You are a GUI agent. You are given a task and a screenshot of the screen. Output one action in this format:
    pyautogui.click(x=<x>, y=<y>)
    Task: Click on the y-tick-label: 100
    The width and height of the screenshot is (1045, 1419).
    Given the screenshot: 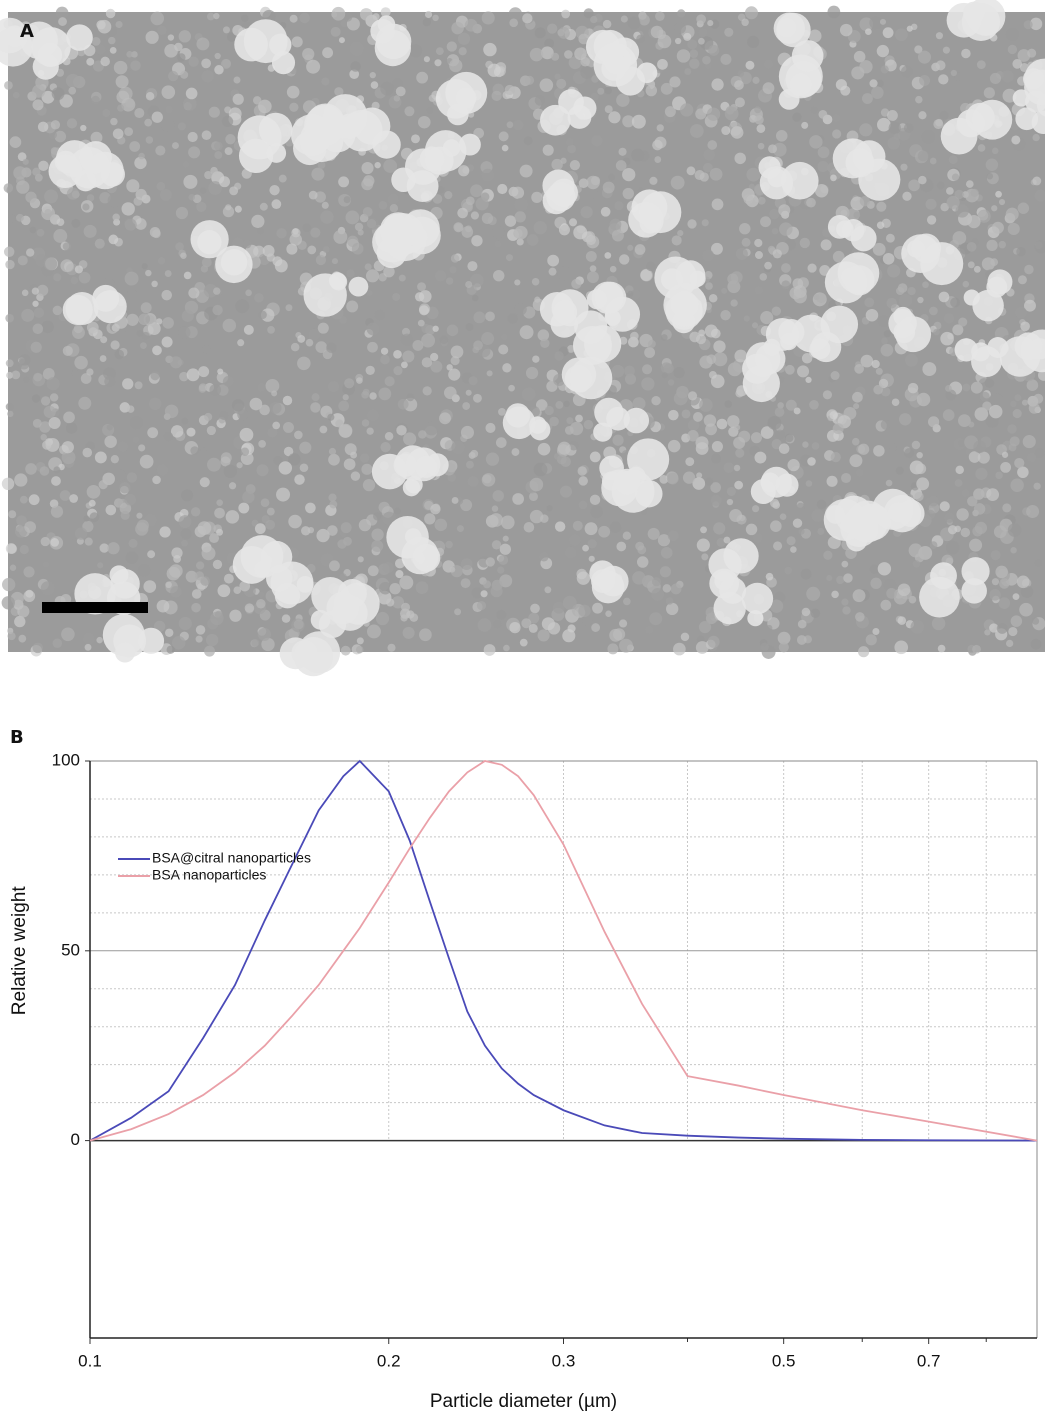 What is the action you would take?
    pyautogui.click(x=66, y=759)
    